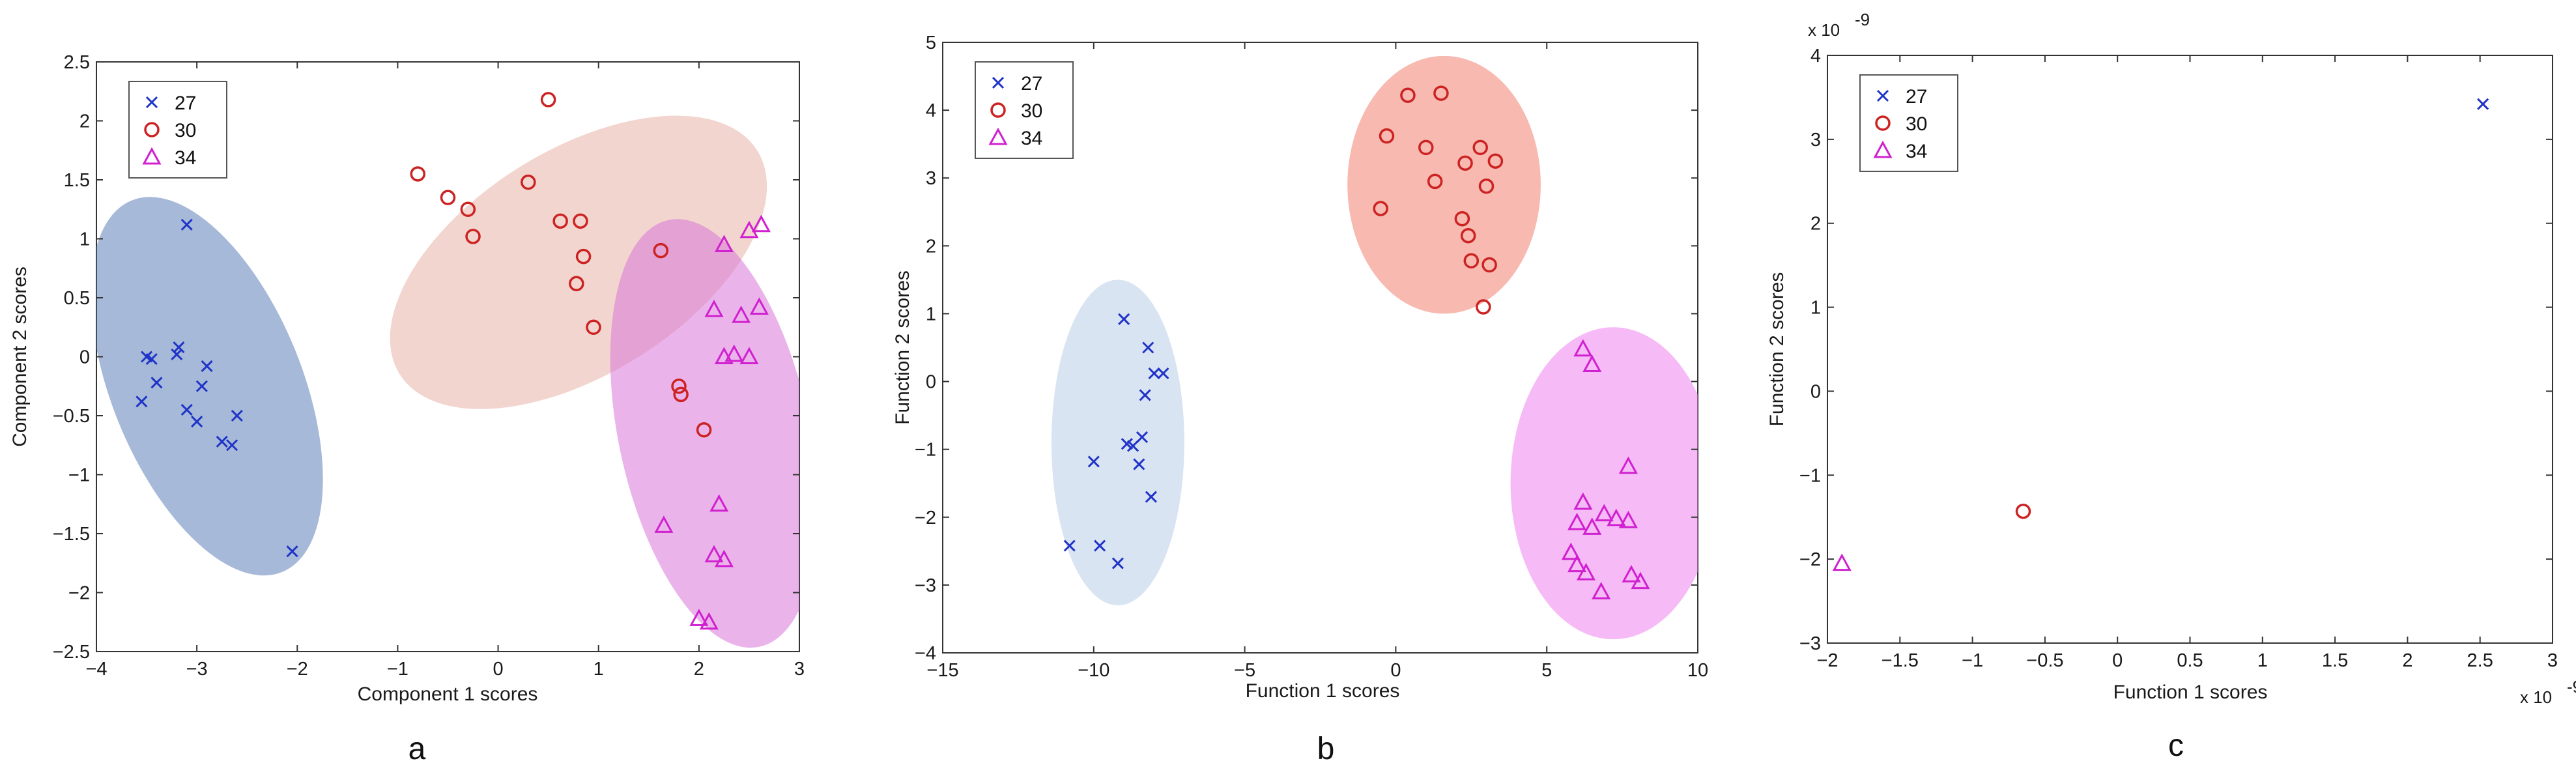  What do you see at coordinates (2552, 661) in the screenshot?
I see `x-tick-label: 3` at bounding box center [2552, 661].